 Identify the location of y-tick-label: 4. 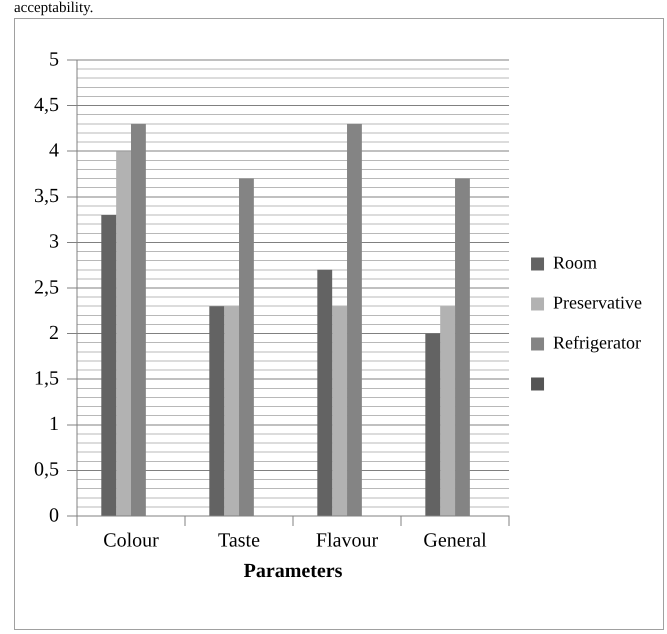
(54, 150).